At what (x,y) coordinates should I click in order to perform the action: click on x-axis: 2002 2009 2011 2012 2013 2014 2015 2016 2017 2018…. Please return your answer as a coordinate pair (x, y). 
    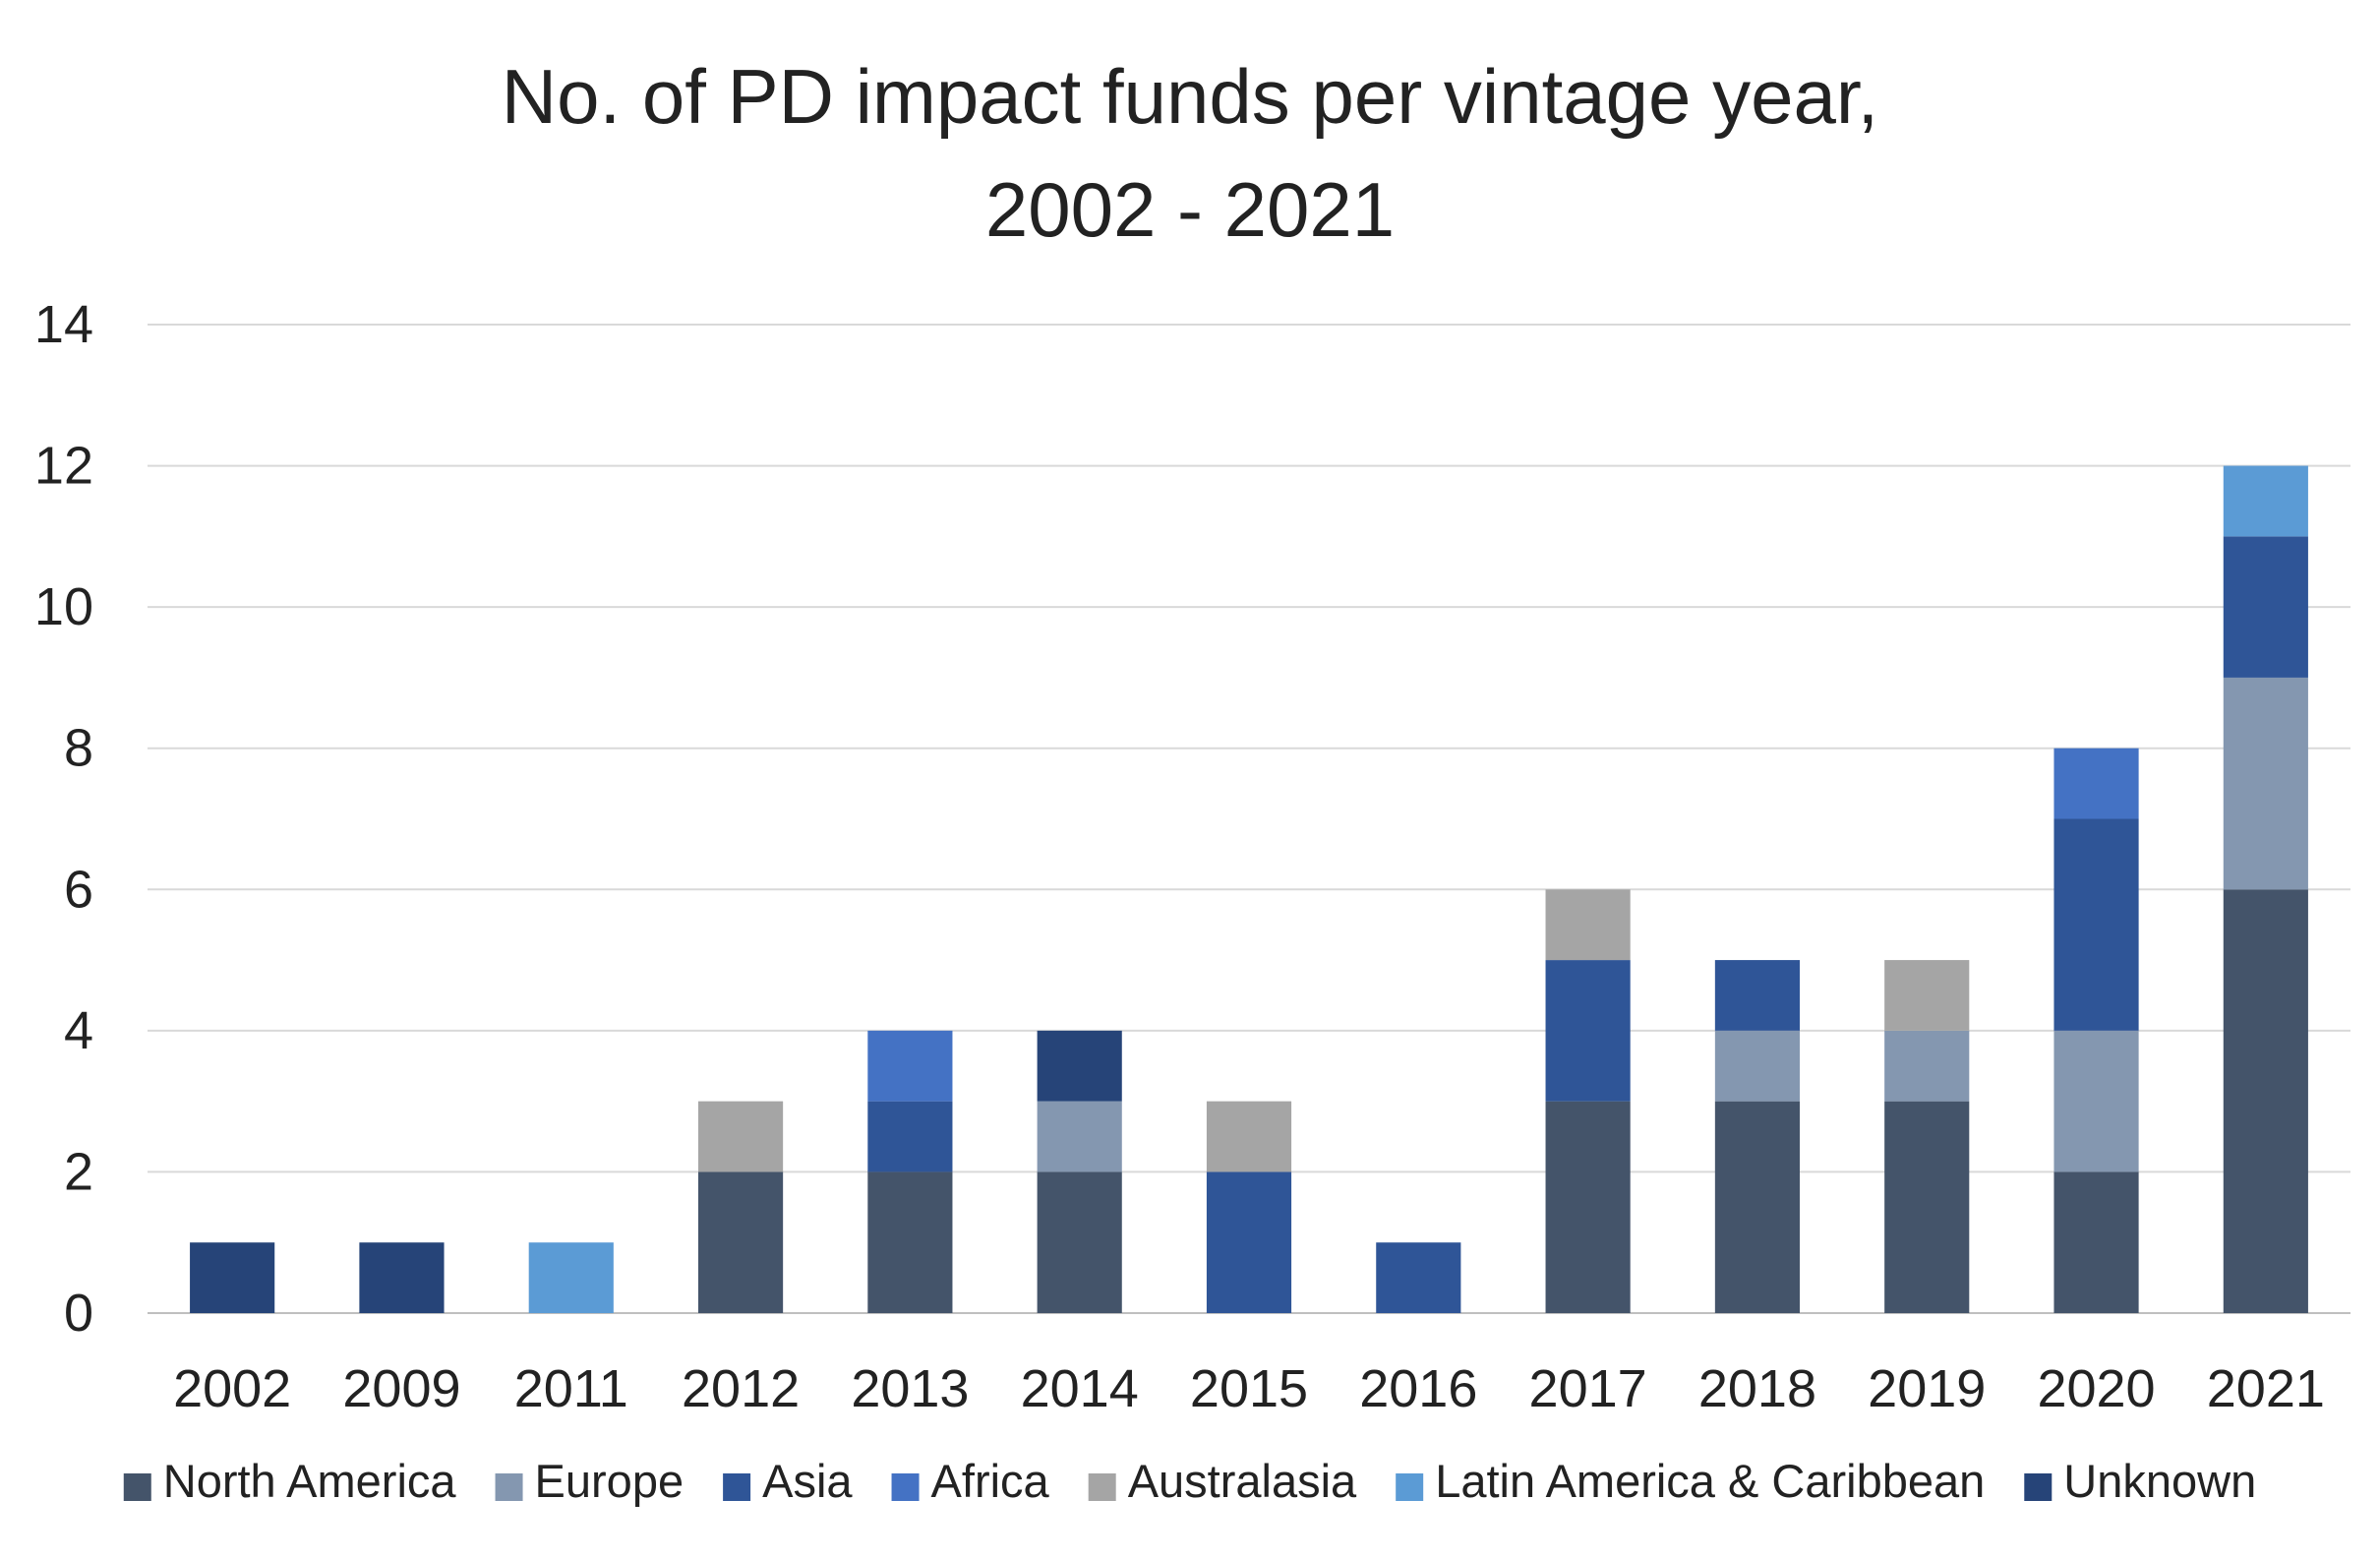
    Looking at the image, I should click on (1249, 1388).